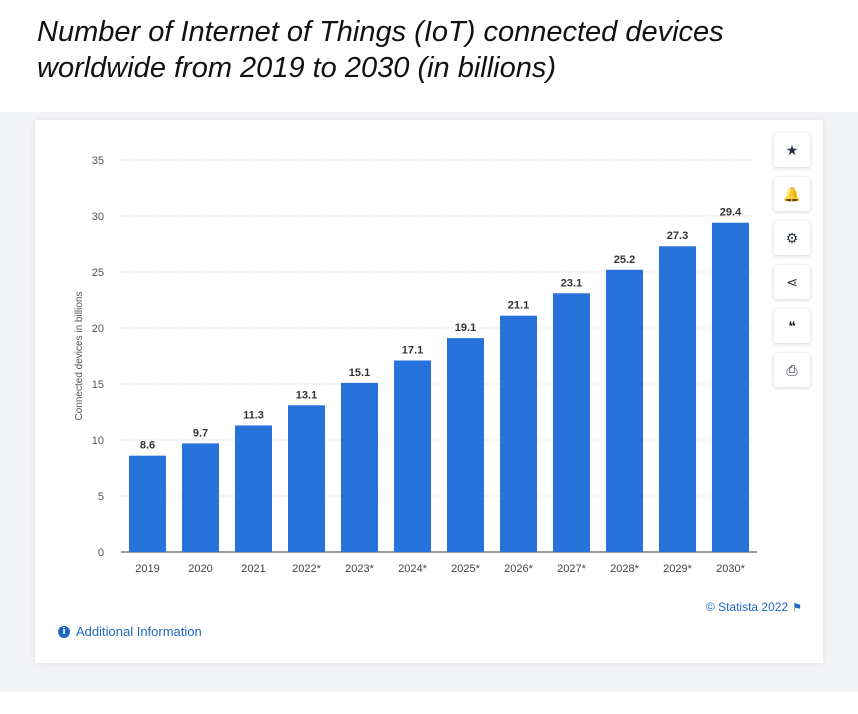 The height and width of the screenshot is (714, 858). Describe the element at coordinates (98, 161) in the screenshot. I see `y-tick-label: 35` at that location.